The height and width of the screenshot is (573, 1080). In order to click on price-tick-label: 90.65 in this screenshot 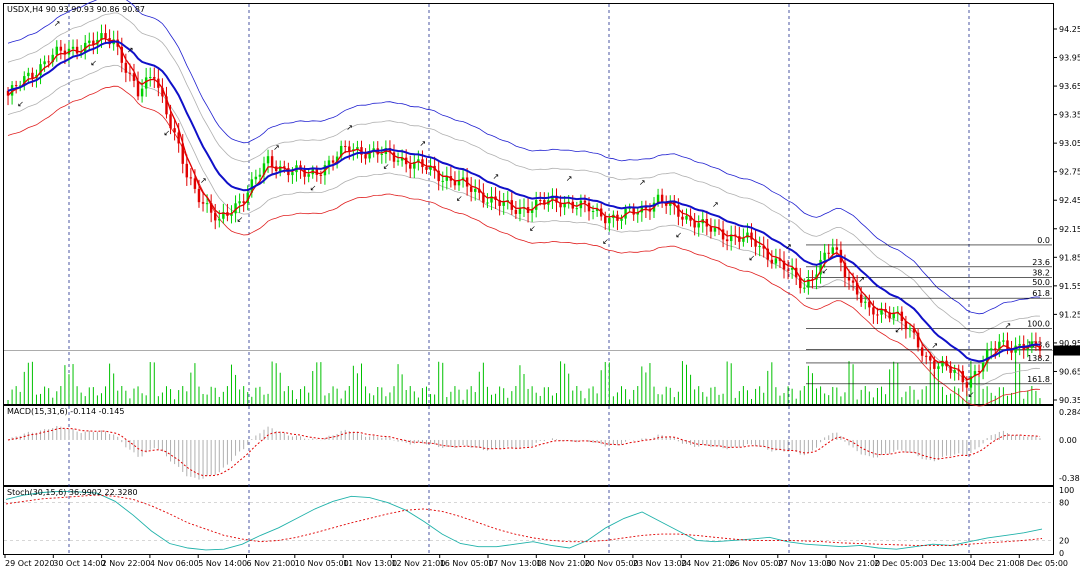, I will do `click(1069, 371)`.